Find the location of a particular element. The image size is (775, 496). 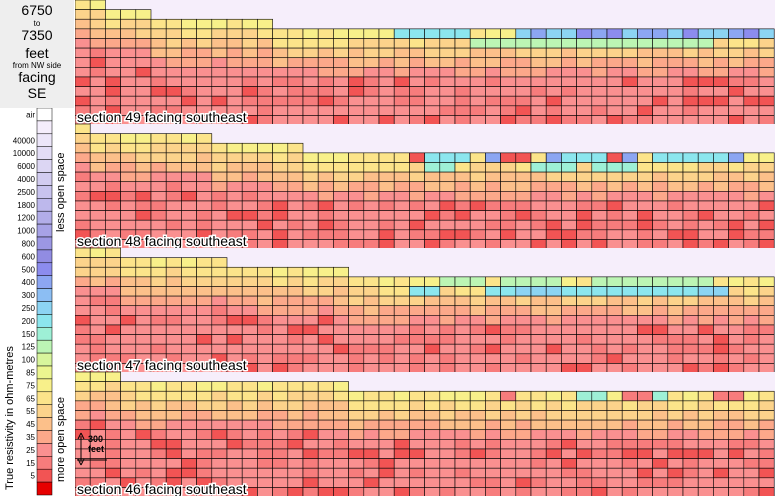

legend-tick-label: 55 is located at coordinates (30, 411).